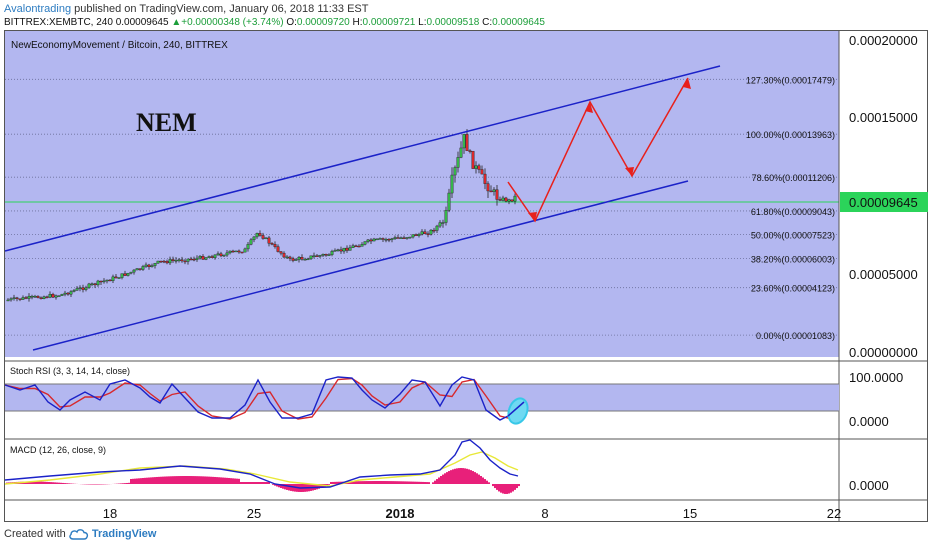 The image size is (932, 550). I want to click on fib-level-label: 38.20%(0.00006003), so click(793, 259).